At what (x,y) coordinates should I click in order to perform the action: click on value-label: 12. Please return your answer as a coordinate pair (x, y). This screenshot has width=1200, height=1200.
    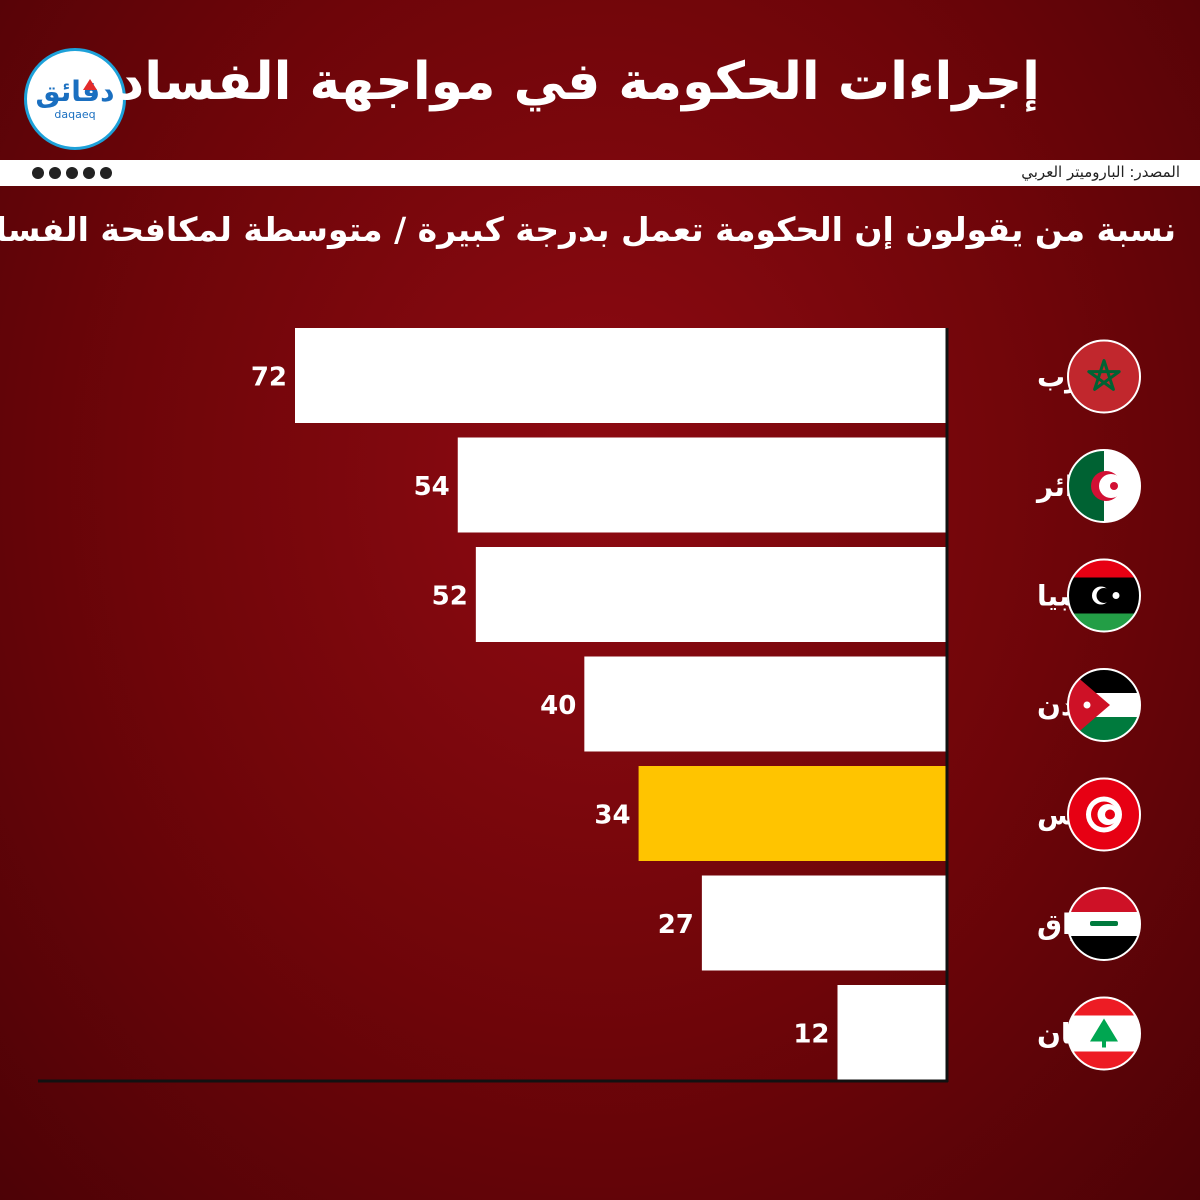
    Looking at the image, I should click on (811, 1035).